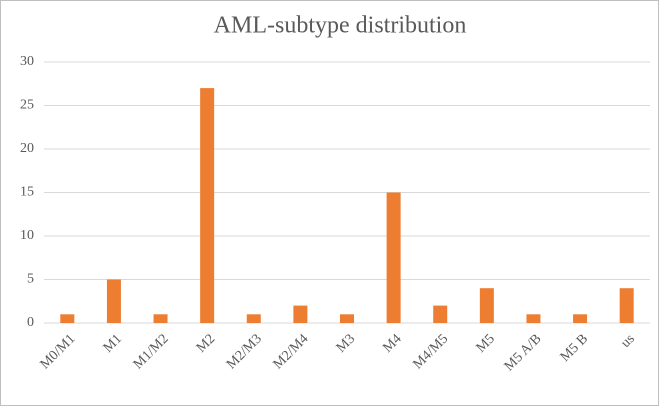 Image resolution: width=659 pixels, height=406 pixels. What do you see at coordinates (27, 148) in the screenshot?
I see `y-tick-label: 20` at bounding box center [27, 148].